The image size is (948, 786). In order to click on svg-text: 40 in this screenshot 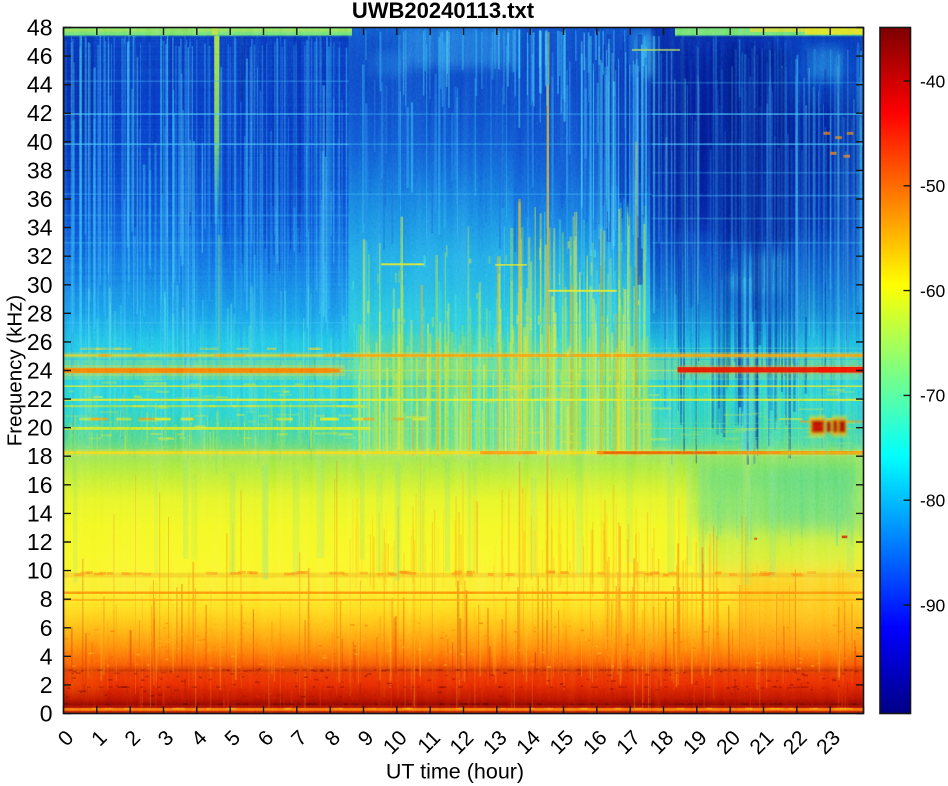, I will do `click(40, 142)`.